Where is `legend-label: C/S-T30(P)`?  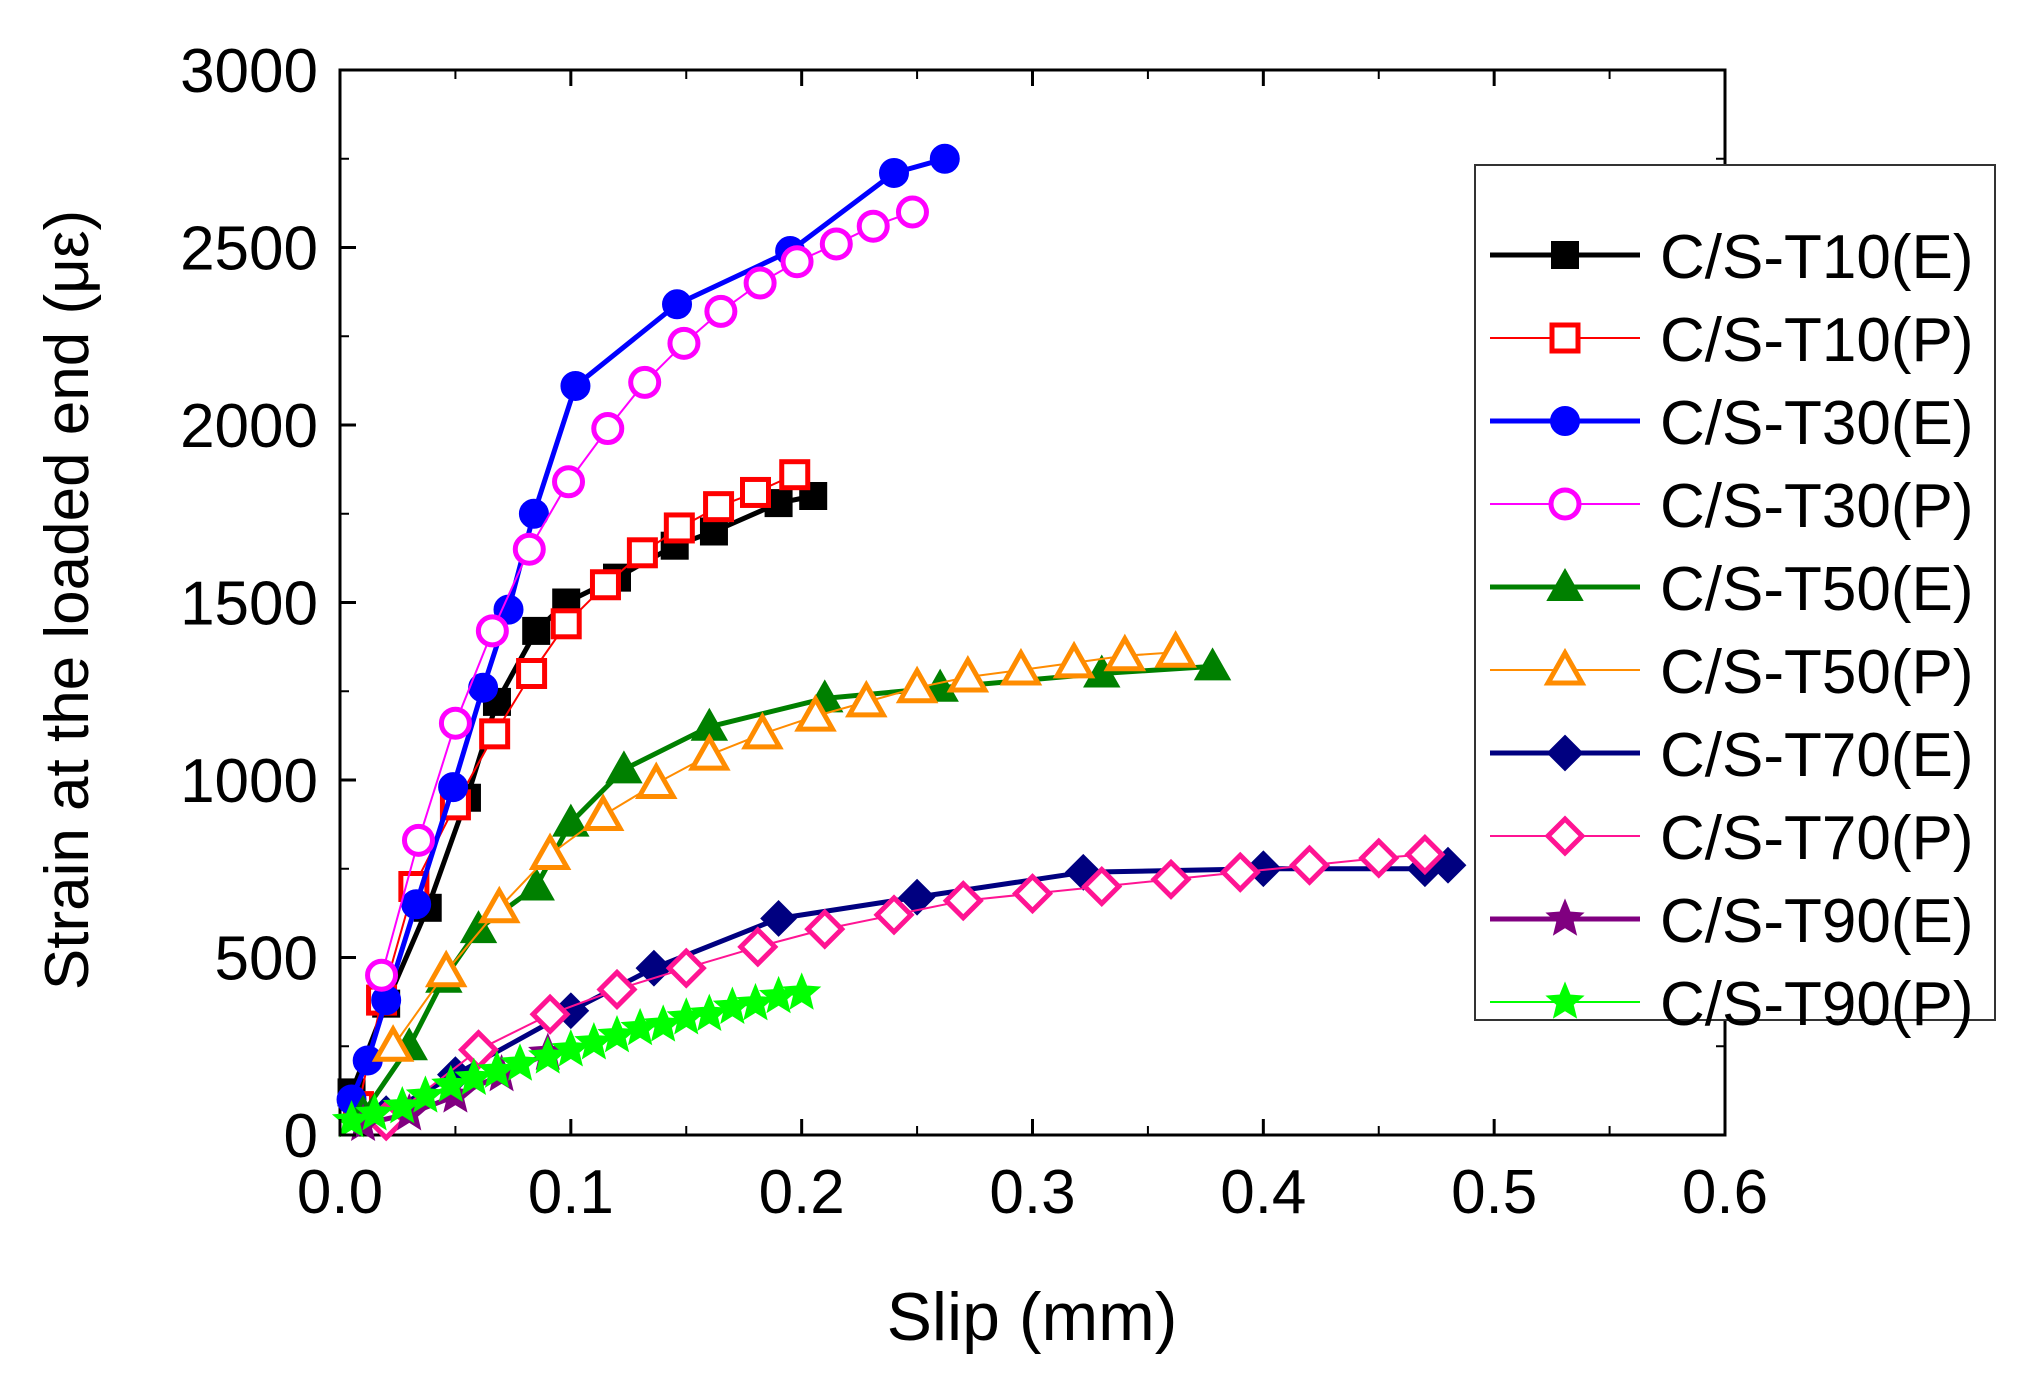
legend-label: C/S-T30(P) is located at coordinates (1816, 506).